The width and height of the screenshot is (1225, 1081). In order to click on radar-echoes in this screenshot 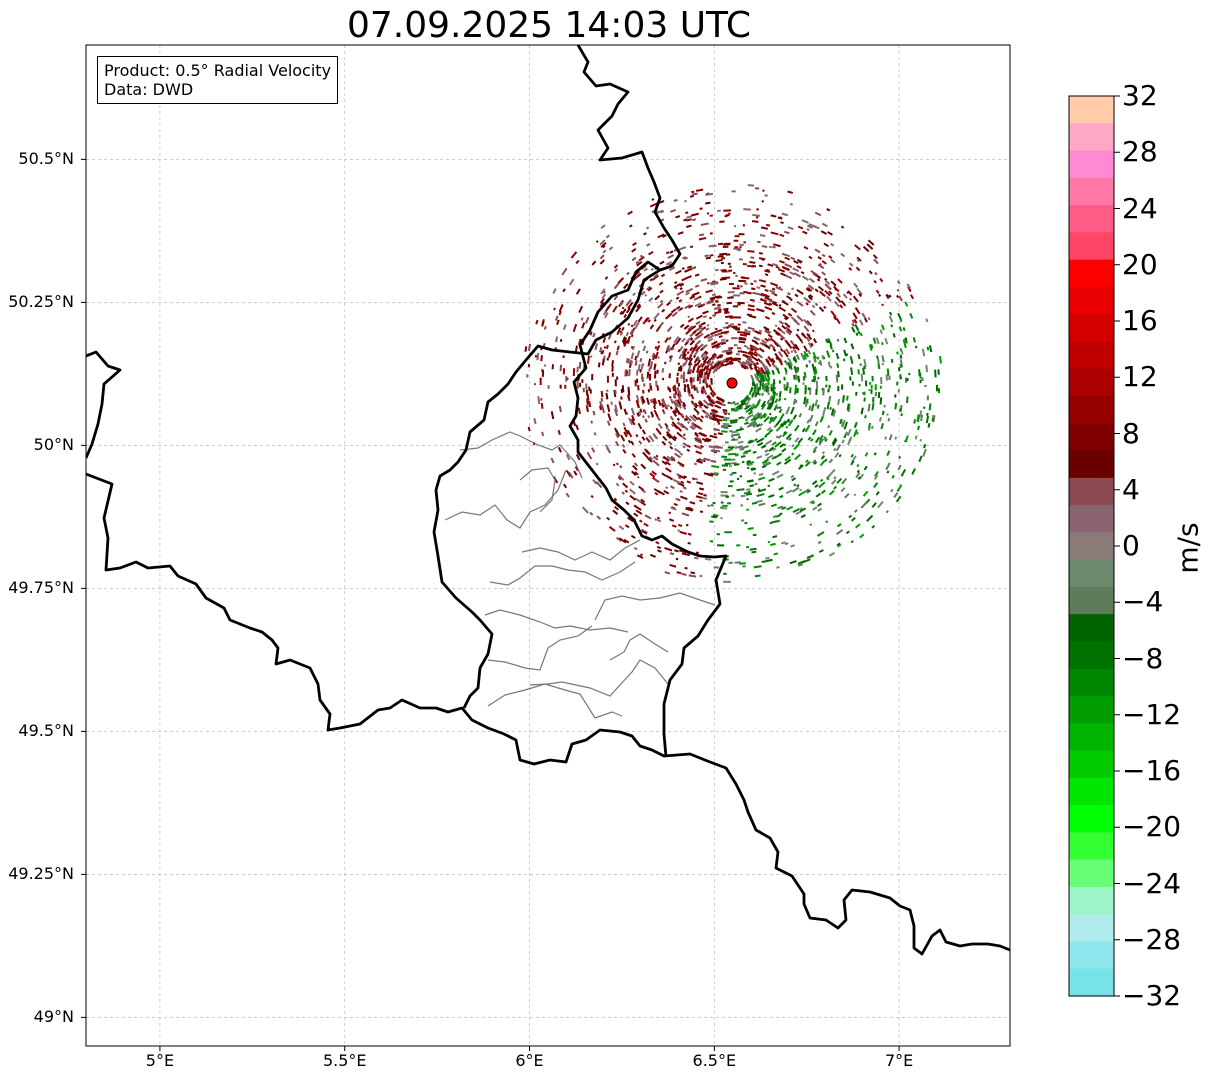, I will do `click(733, 383)`.